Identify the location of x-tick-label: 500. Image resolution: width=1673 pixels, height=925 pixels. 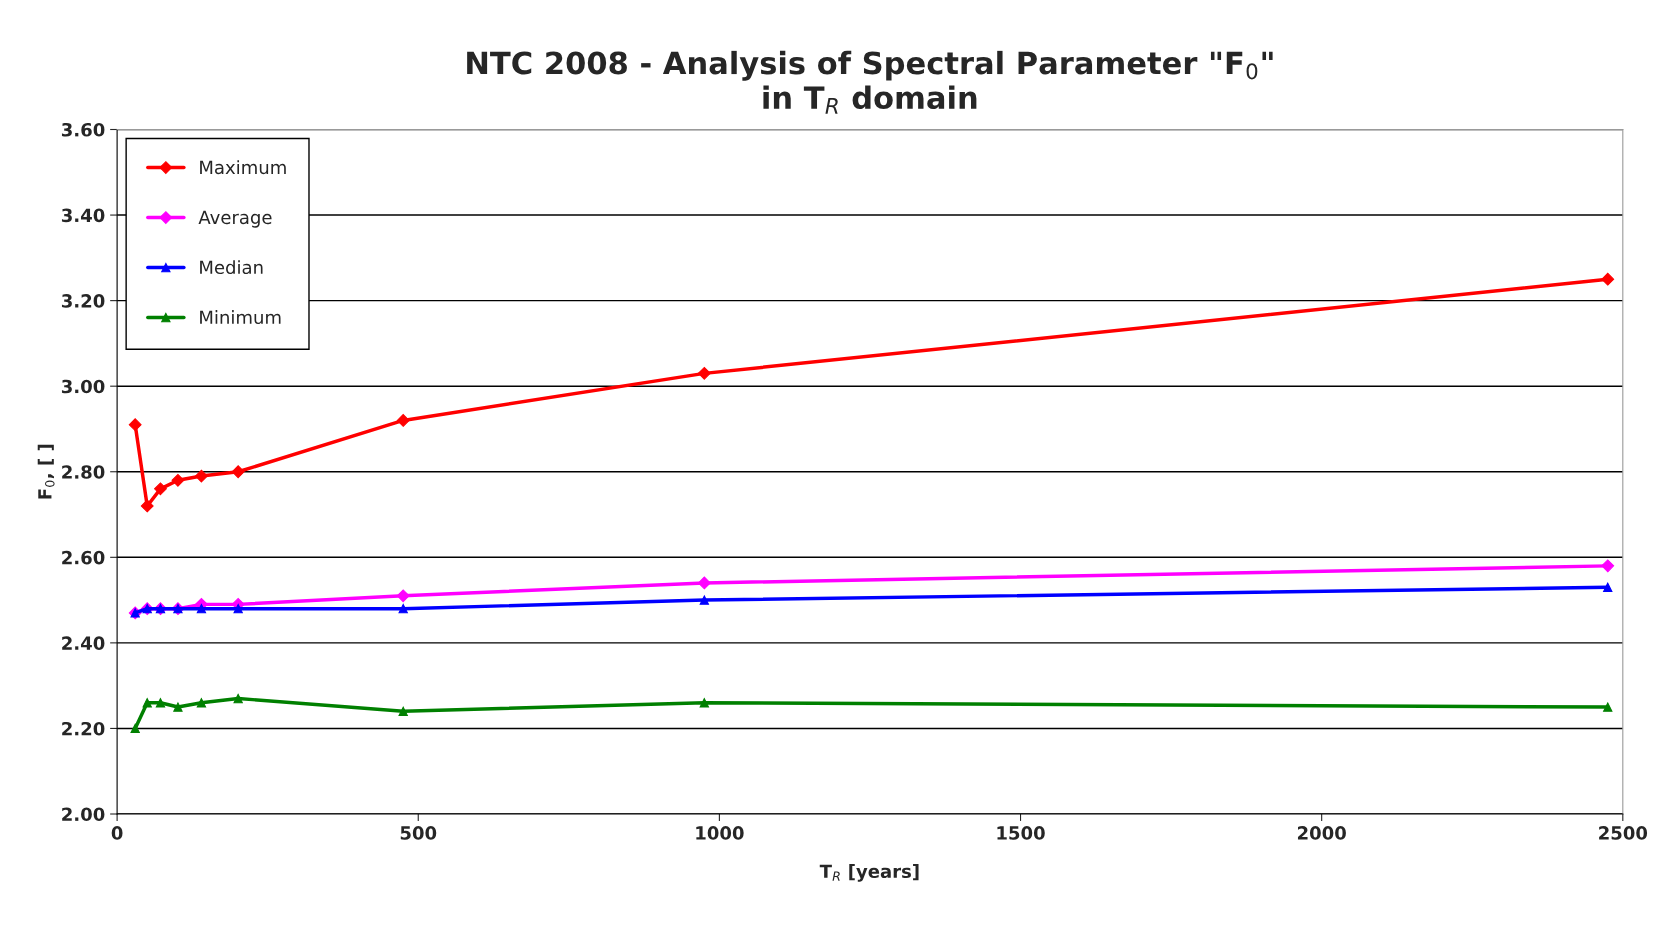
(418, 833).